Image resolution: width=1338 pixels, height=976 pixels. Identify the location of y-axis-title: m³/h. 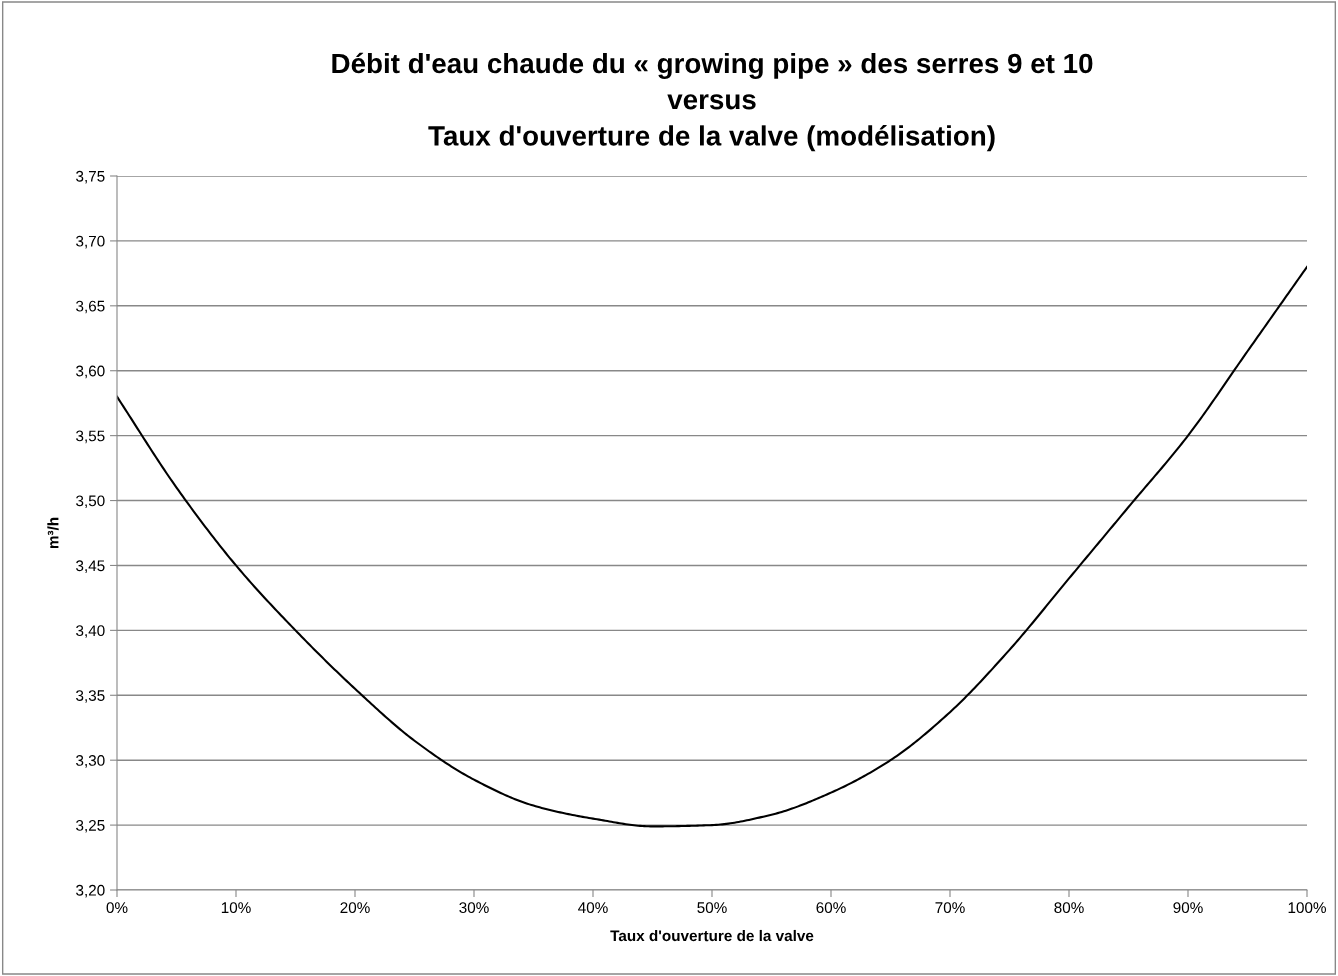
(53, 533).